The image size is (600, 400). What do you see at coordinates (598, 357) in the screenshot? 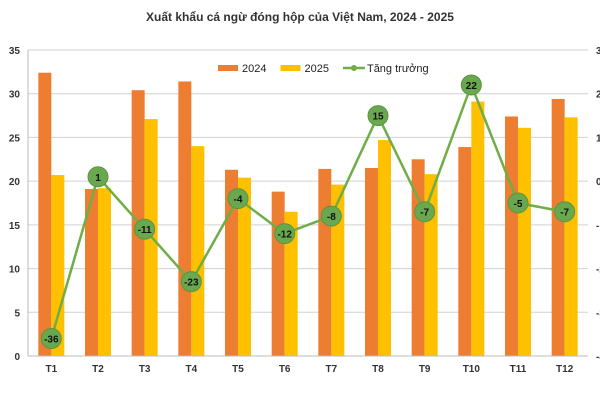
I see `y-right-tick-label: -40` at bounding box center [598, 357].